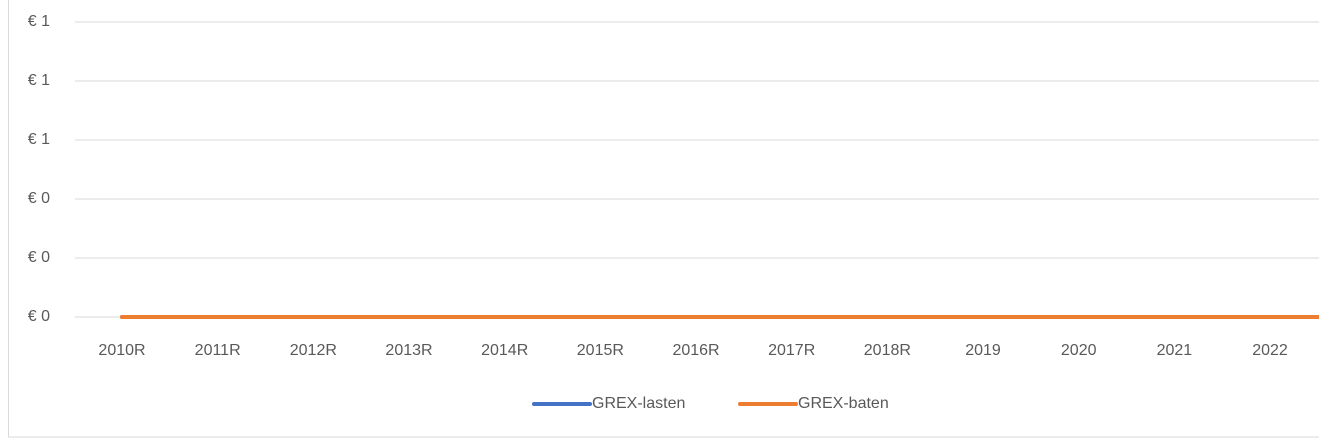 The height and width of the screenshot is (440, 1319). Describe the element at coordinates (313, 350) in the screenshot. I see `x-tick-label: 2012R` at that location.